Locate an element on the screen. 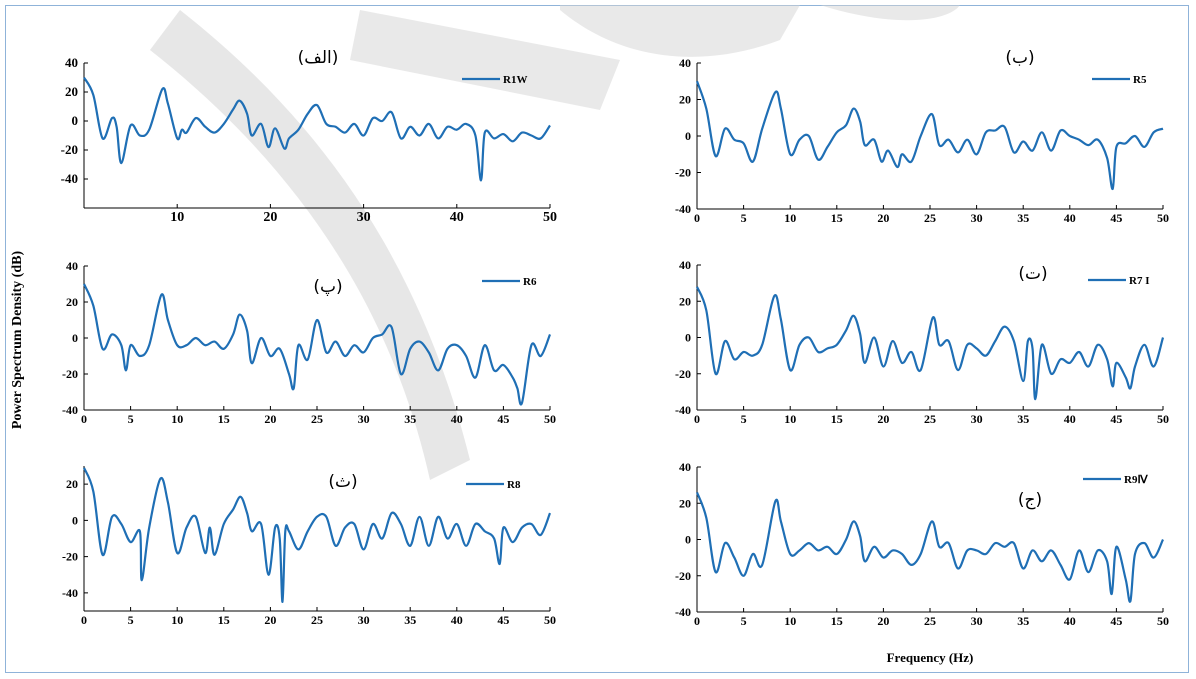 This screenshot has height=679, width=1196. legend-label: R9Ⅳ is located at coordinates (1136, 480).